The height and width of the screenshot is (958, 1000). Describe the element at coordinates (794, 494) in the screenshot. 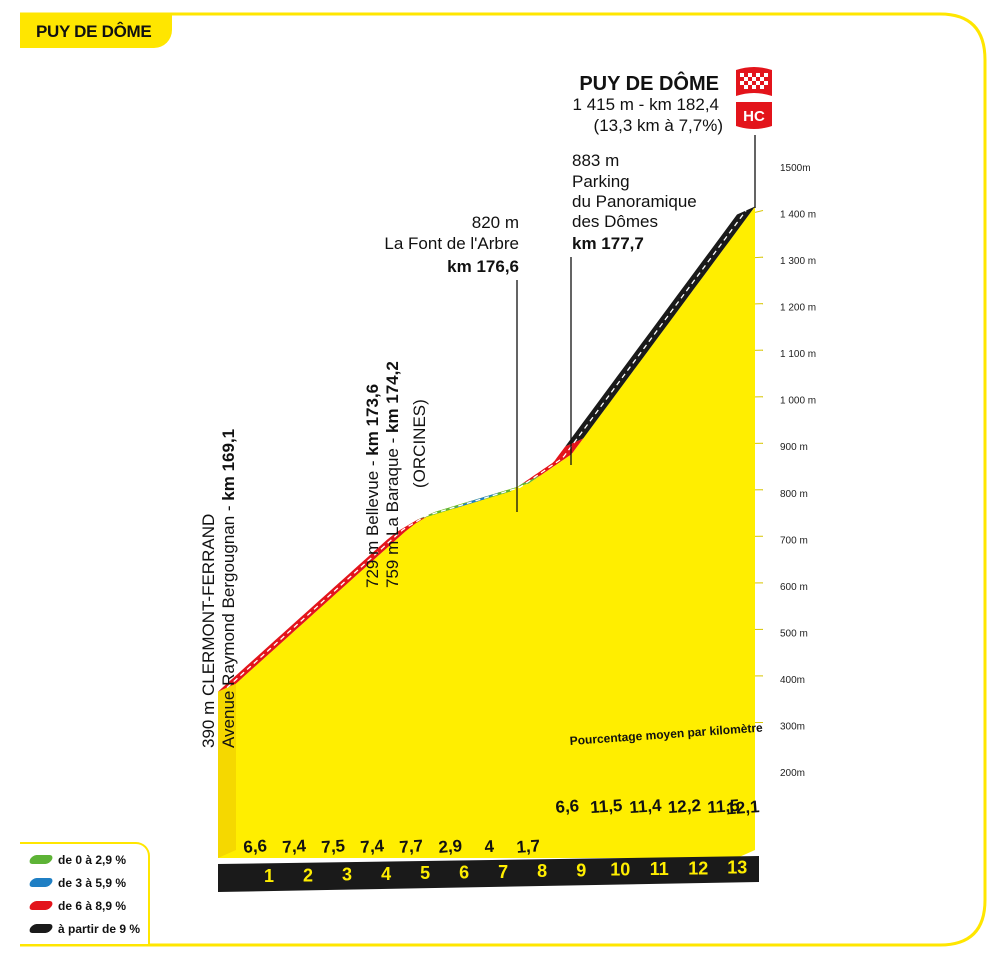

I see `y-tick-label: 800 m` at that location.